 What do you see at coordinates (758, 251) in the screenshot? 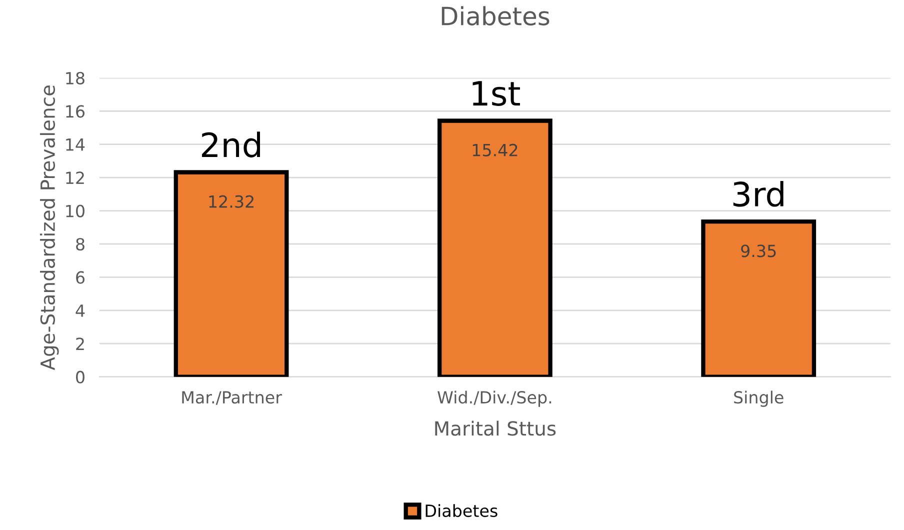
I see `data-label: 9.35` at bounding box center [758, 251].